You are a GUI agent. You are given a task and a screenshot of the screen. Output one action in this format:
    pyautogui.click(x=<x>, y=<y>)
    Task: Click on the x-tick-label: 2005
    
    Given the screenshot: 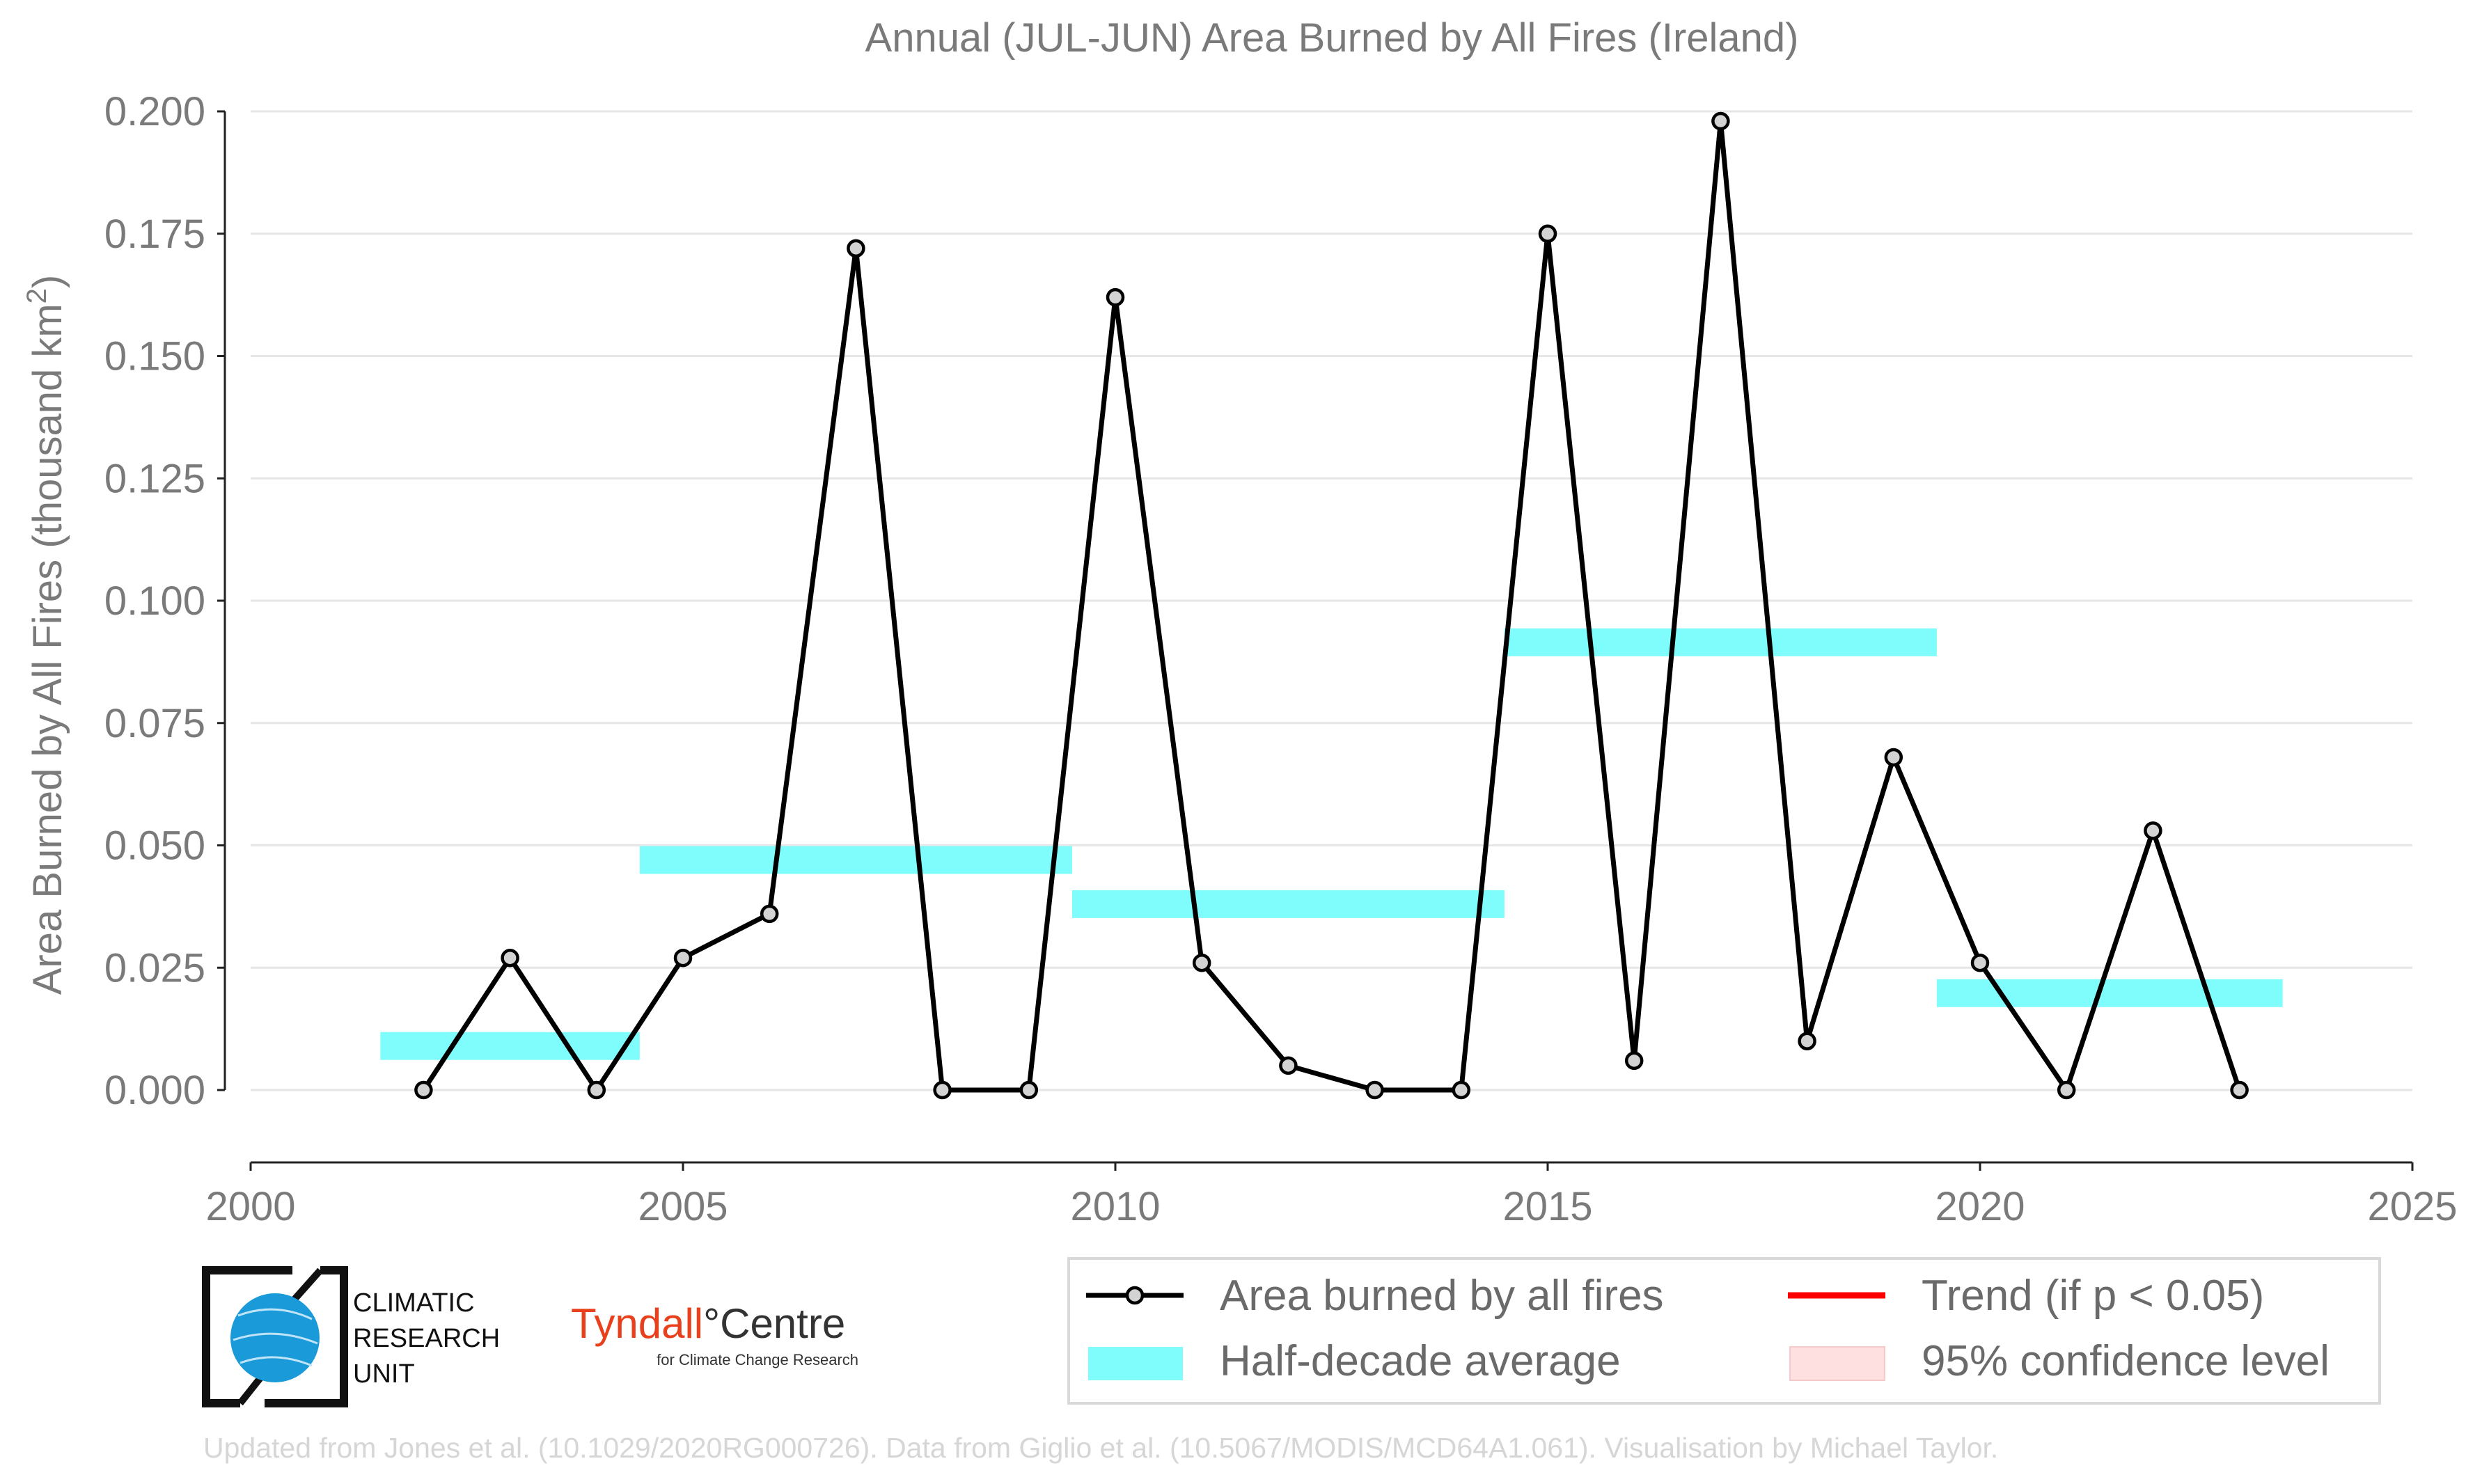 What is the action you would take?
    pyautogui.click(x=683, y=1206)
    